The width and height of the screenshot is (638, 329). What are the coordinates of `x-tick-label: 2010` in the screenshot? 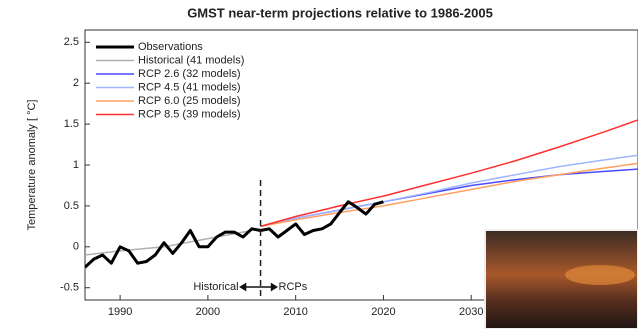 It's located at (295, 312).